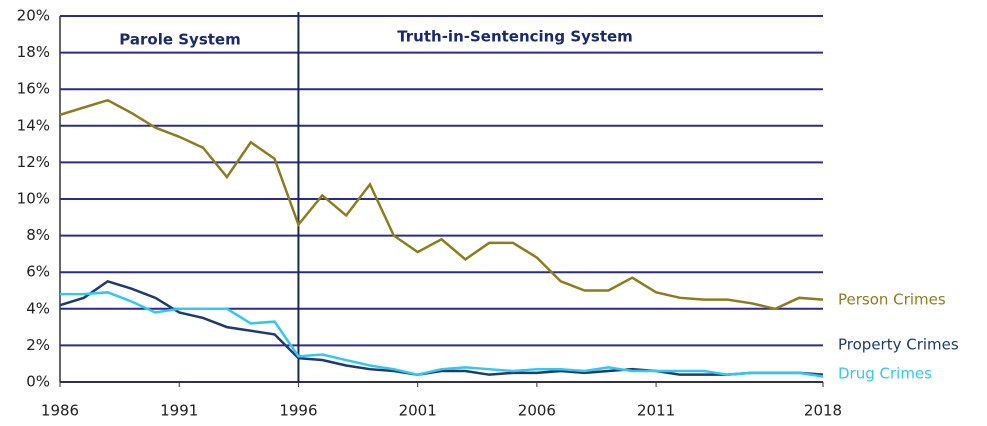  I want to click on y-tick-label: 6%, so click(38, 272).